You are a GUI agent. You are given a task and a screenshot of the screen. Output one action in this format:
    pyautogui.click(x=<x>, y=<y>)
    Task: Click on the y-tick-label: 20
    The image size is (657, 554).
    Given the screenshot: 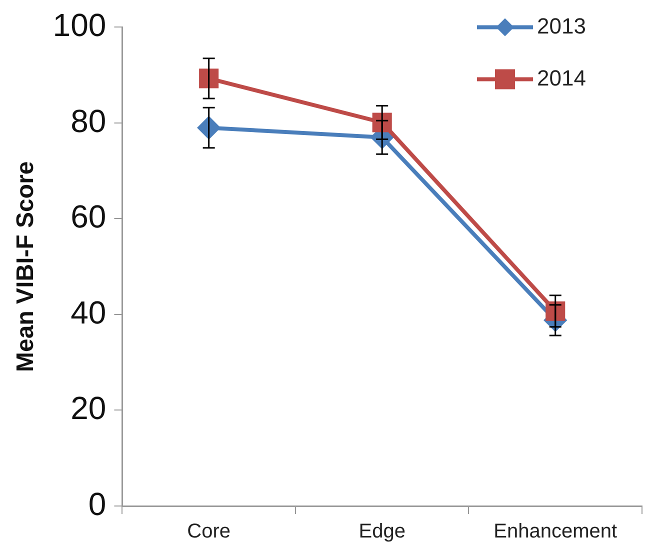 What is the action you would take?
    pyautogui.click(x=88, y=408)
    